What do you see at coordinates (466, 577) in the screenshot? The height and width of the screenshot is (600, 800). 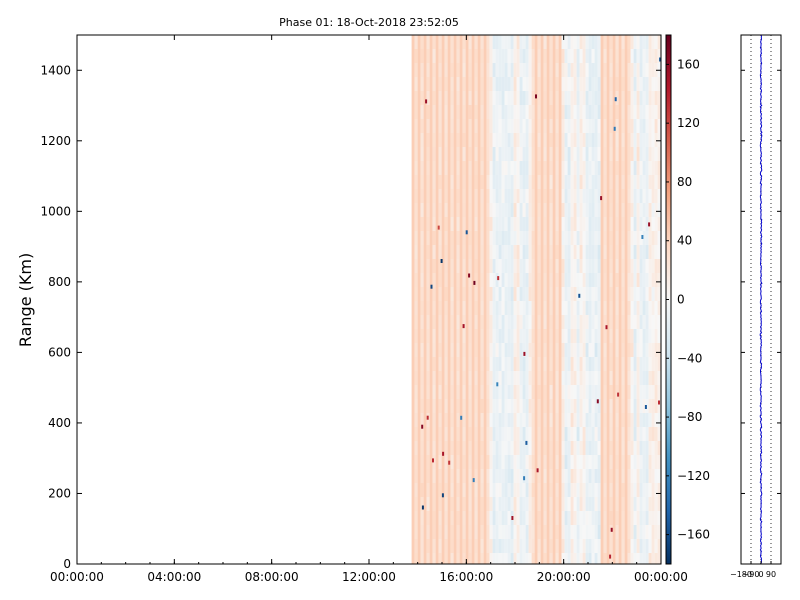 I see `x-tick-label: 16:00:00` at bounding box center [466, 577].